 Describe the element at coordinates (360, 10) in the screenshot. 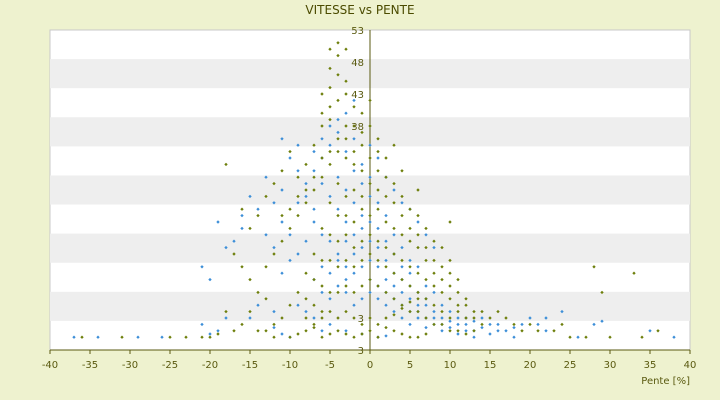

I see `chart-title: VITESSE vs PENTE` at that location.